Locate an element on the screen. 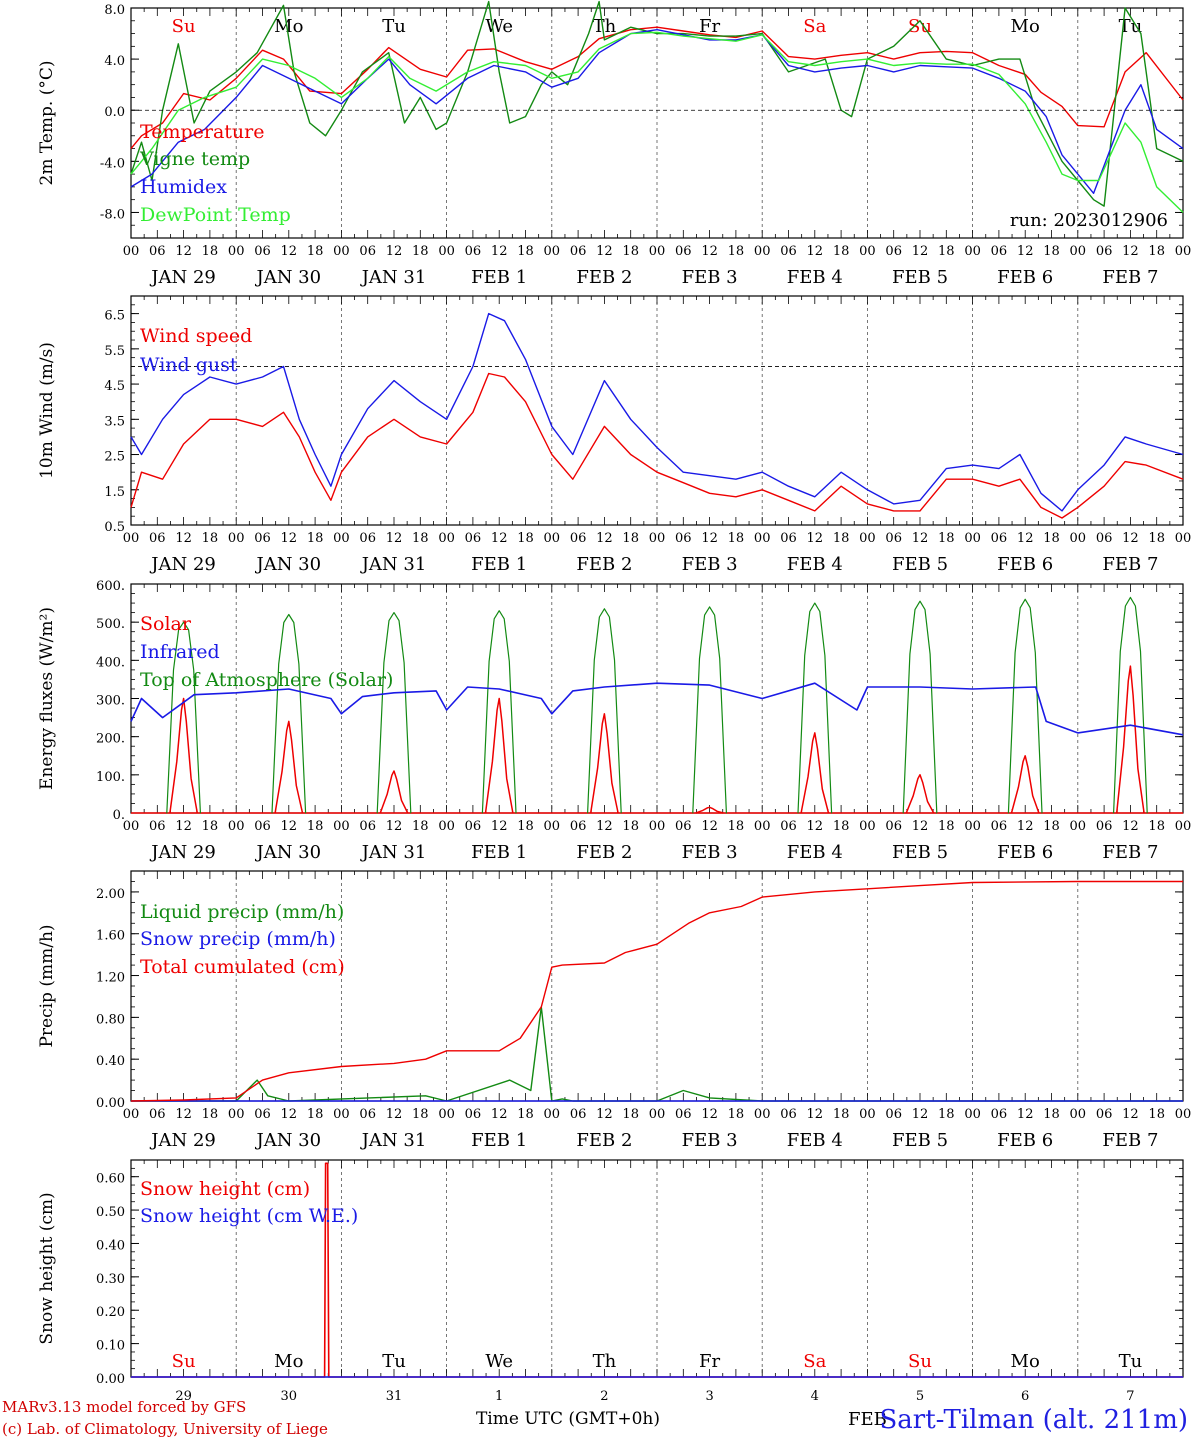  y-tick-label: 1.5 is located at coordinates (114, 492).